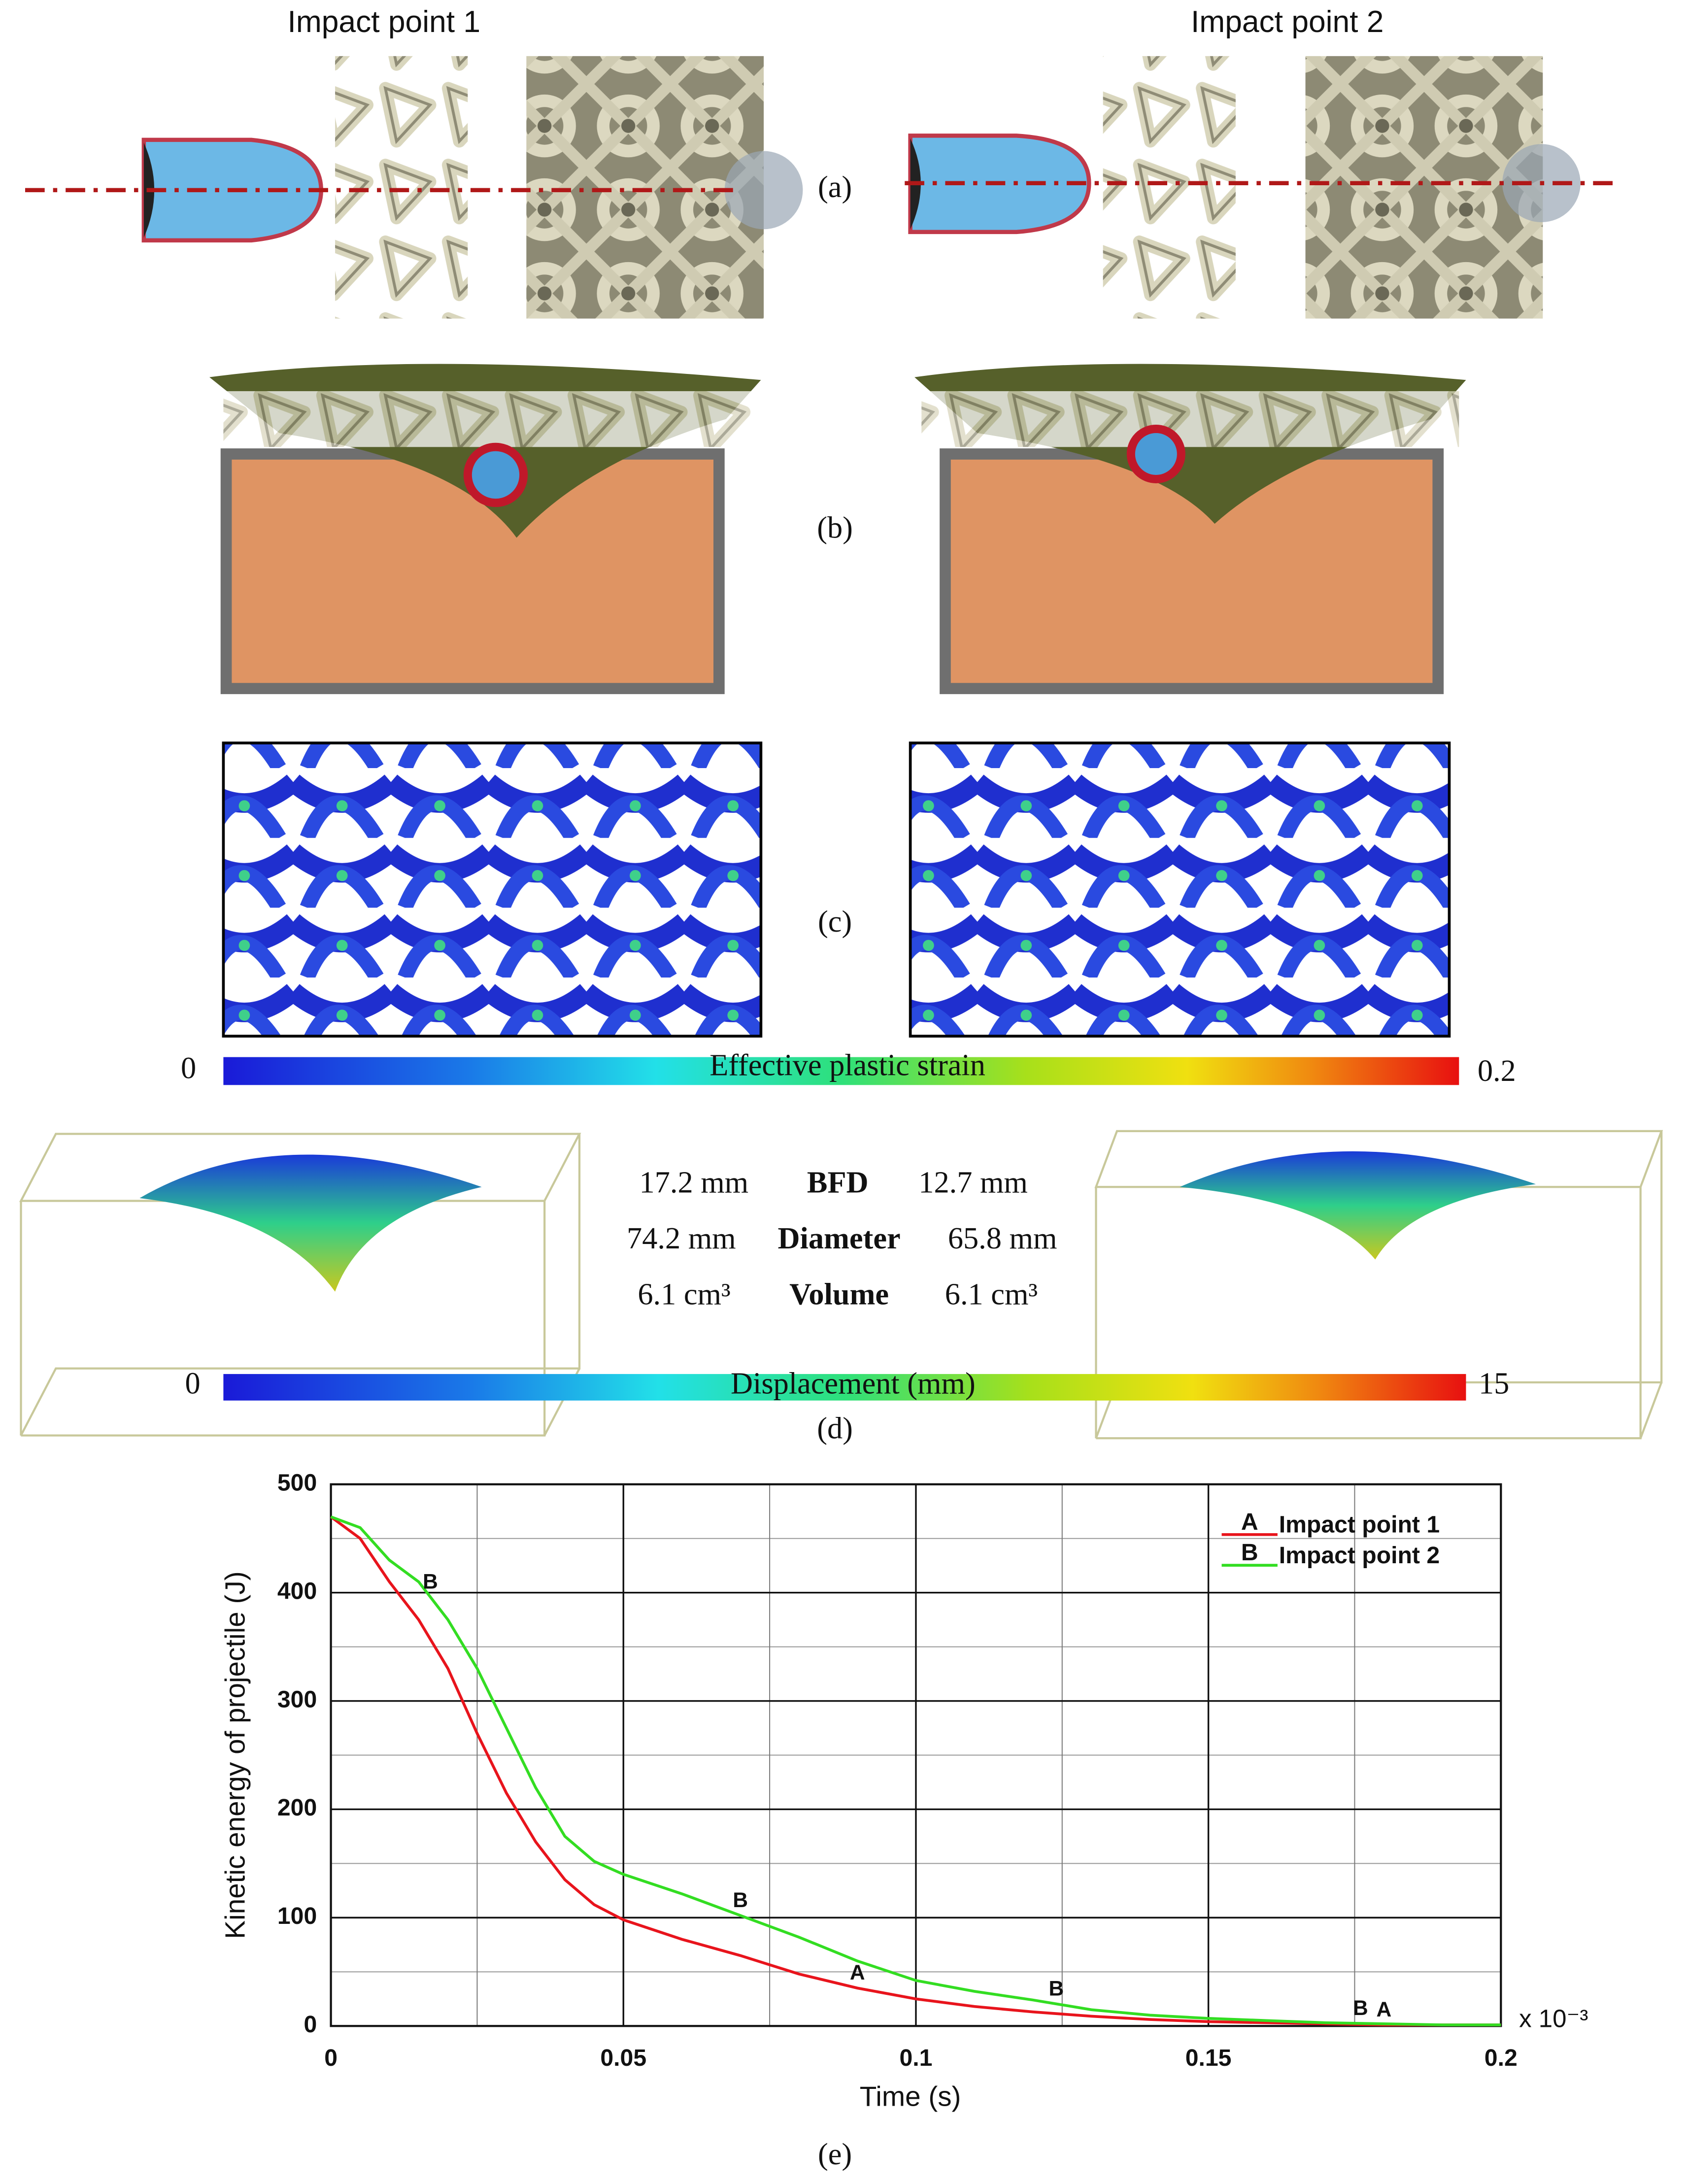 This screenshot has height=2184, width=1688. I want to click on lattice-front, so click(645, 187).